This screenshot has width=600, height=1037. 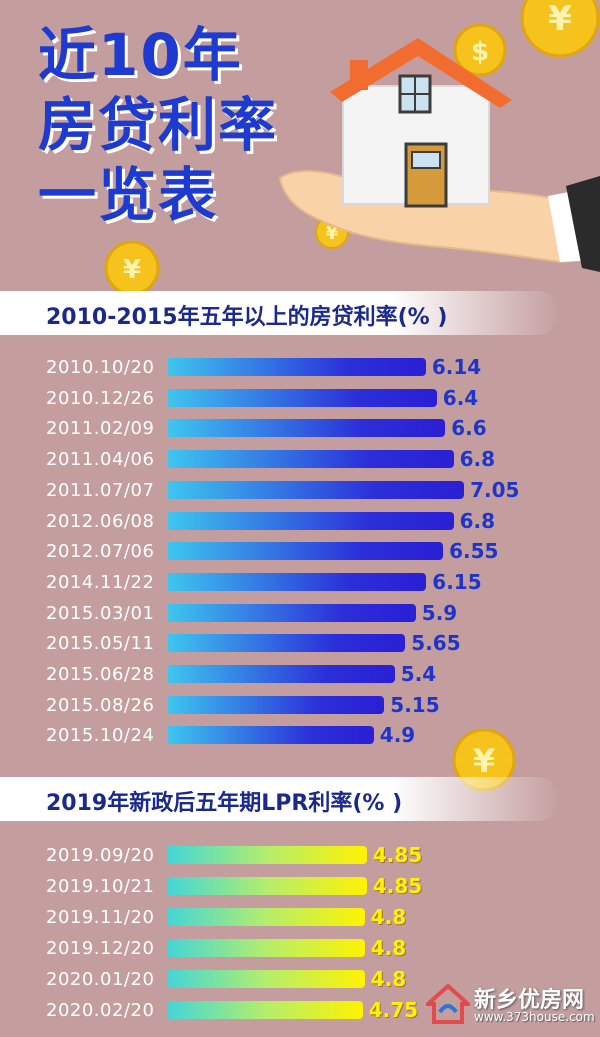 What do you see at coordinates (100, 490) in the screenshot?
I see `category-label: 2011.07/07` at bounding box center [100, 490].